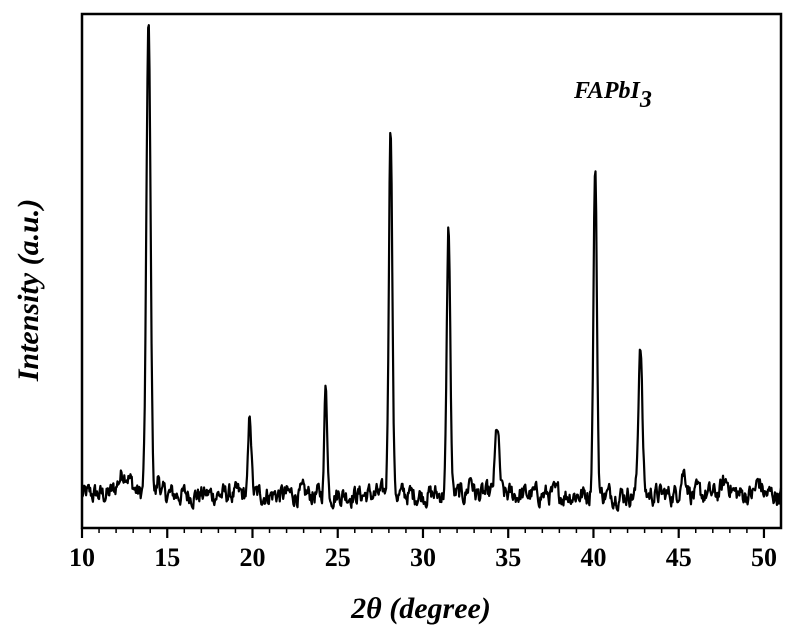 This screenshot has height=642, width=799. Describe the element at coordinates (167, 557) in the screenshot. I see `x-tick-label-15: 15` at that location.